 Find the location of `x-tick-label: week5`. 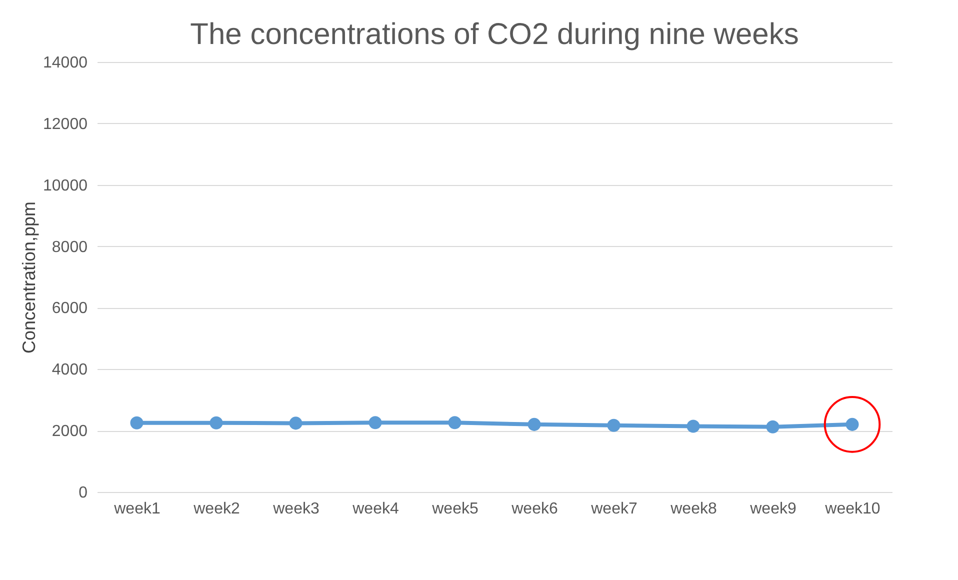

x-tick-label: week5 is located at coordinates (454, 509).